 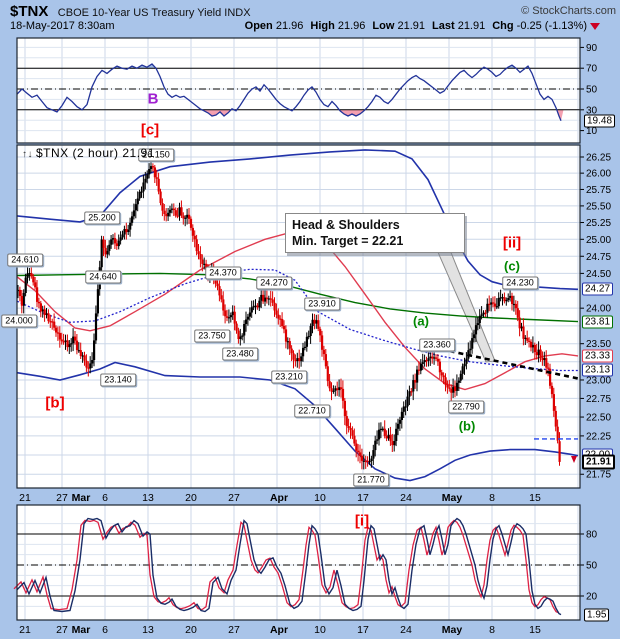 What do you see at coordinates (212, 336) in the screenshot?
I see `pivot-price-label: 23.750` at bounding box center [212, 336].